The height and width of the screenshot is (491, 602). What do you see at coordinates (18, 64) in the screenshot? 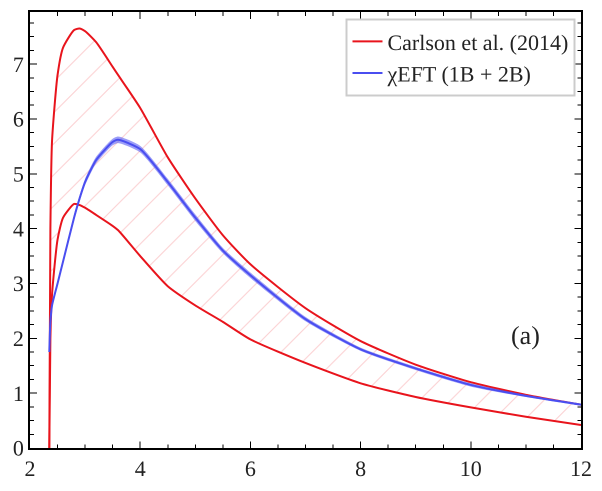
I see `y-tick-label: 7` at bounding box center [18, 64].